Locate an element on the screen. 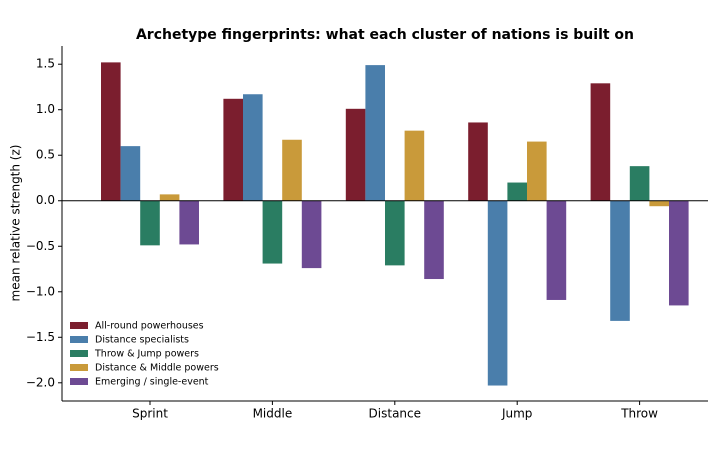  y-tick-label: −1.0 is located at coordinates (40, 291).